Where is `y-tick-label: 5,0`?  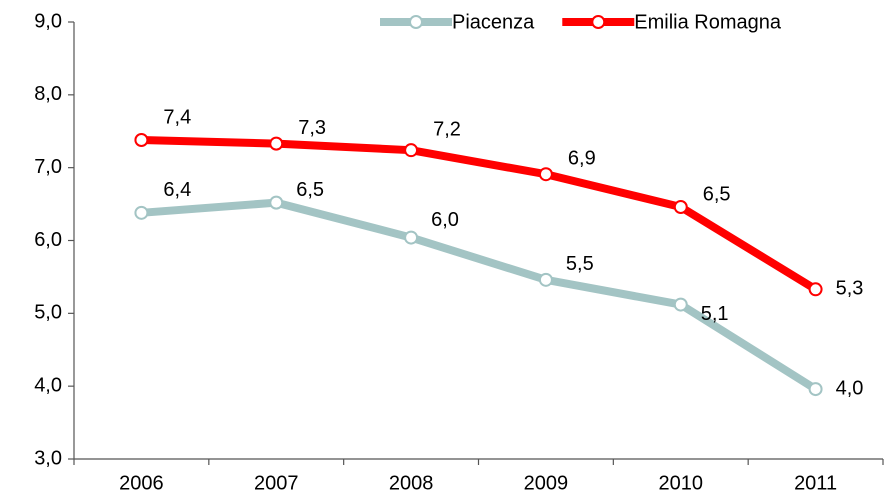 y-tick-label: 5,0 is located at coordinates (48, 313).